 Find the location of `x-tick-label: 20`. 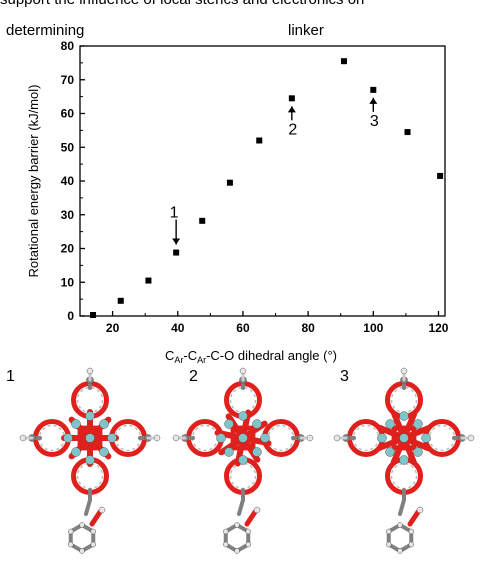

x-tick-label: 20 is located at coordinates (113, 328).